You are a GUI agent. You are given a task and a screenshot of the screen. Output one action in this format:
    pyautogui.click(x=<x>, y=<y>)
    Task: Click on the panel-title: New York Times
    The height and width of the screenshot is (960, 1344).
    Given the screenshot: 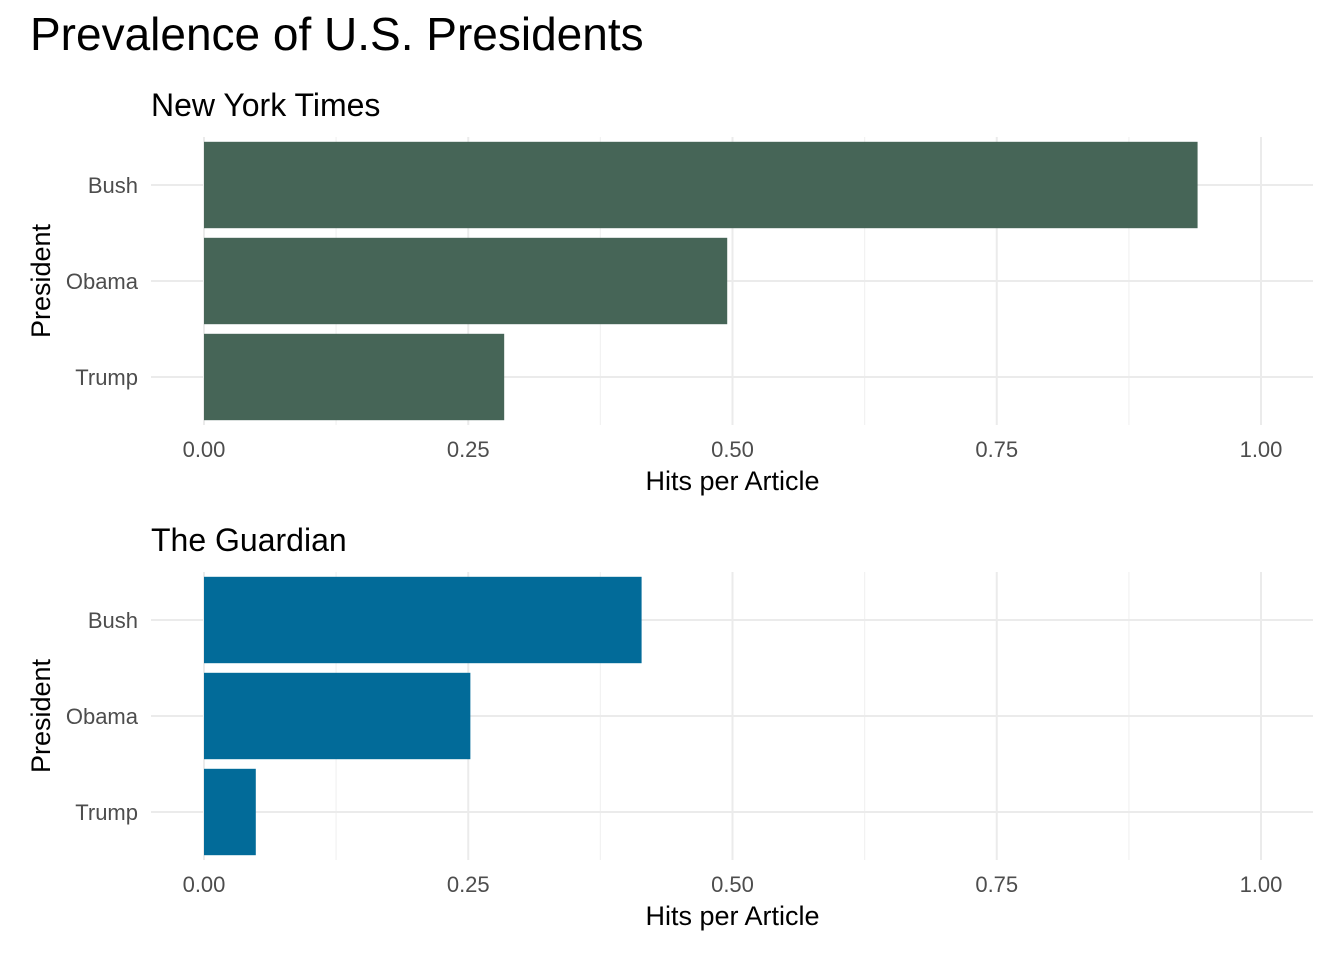 What is the action you would take?
    pyautogui.click(x=265, y=105)
    